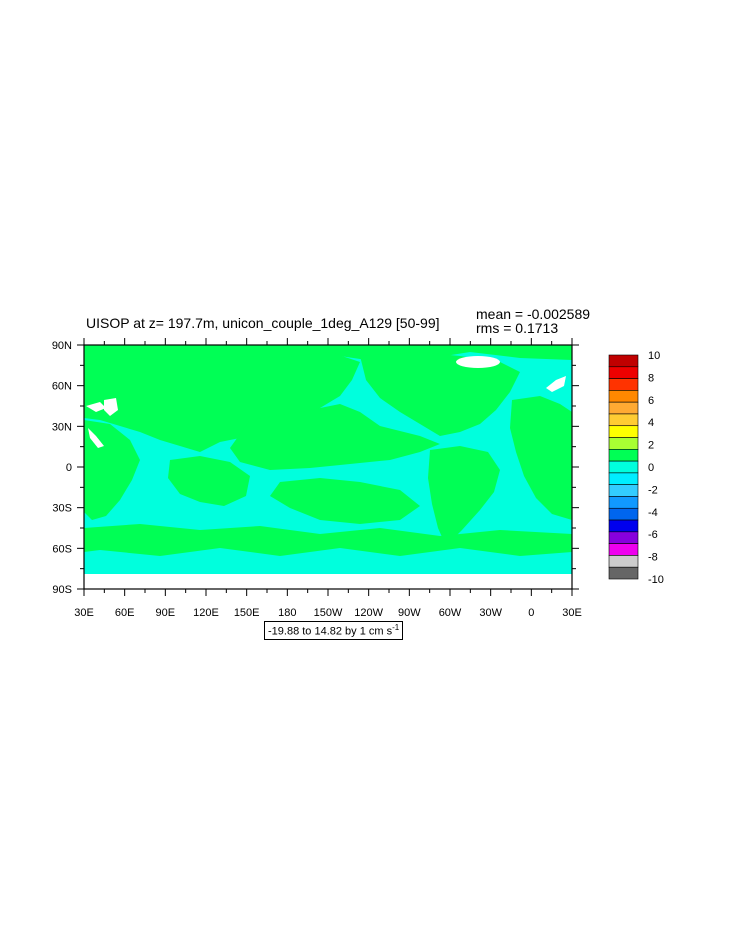  What do you see at coordinates (464, 496) in the screenshot?
I see `land-south-america` at bounding box center [464, 496].